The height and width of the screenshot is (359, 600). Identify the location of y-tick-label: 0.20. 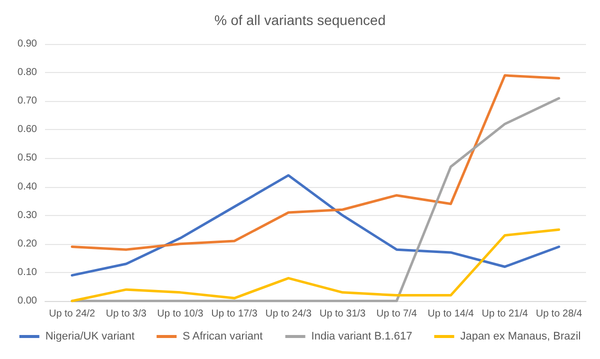
(28, 244).